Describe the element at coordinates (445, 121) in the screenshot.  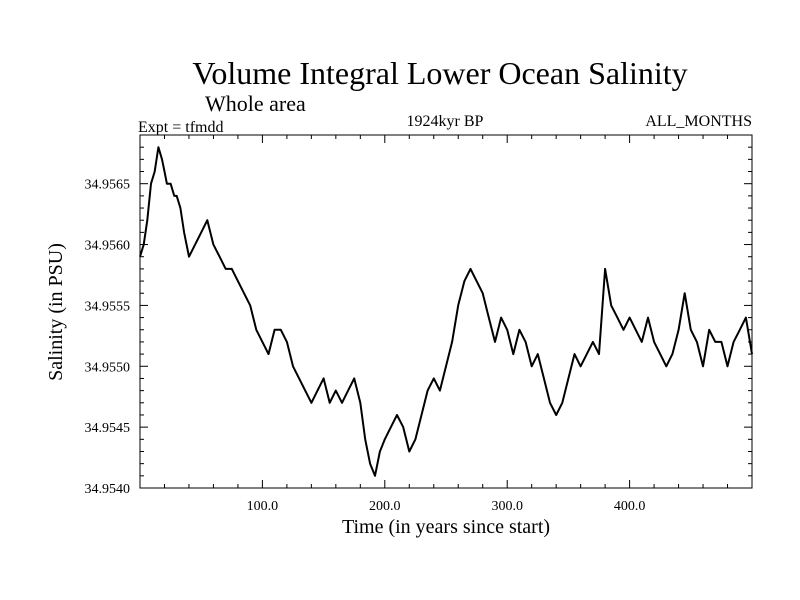
I see `period-label: 1924kyr BP` at that location.